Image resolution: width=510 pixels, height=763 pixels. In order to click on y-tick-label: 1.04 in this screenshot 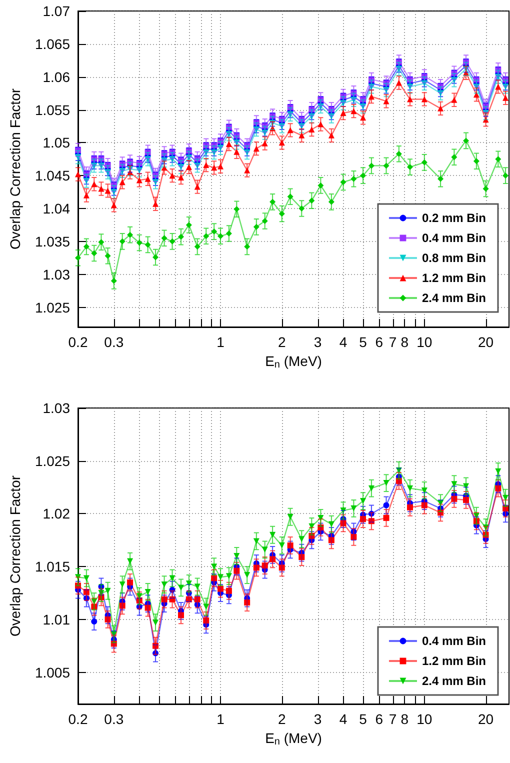, I will do `click(56, 208)`.